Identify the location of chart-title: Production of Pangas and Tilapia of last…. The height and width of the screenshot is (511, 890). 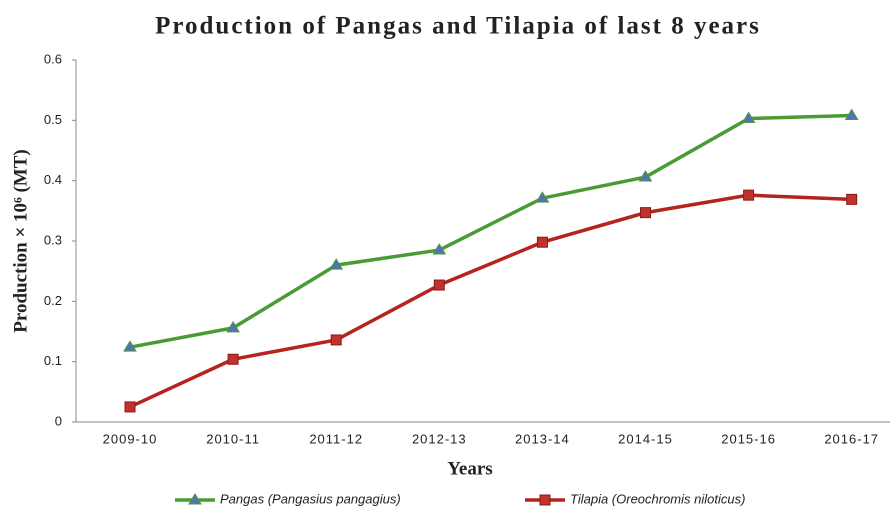
(458, 26).